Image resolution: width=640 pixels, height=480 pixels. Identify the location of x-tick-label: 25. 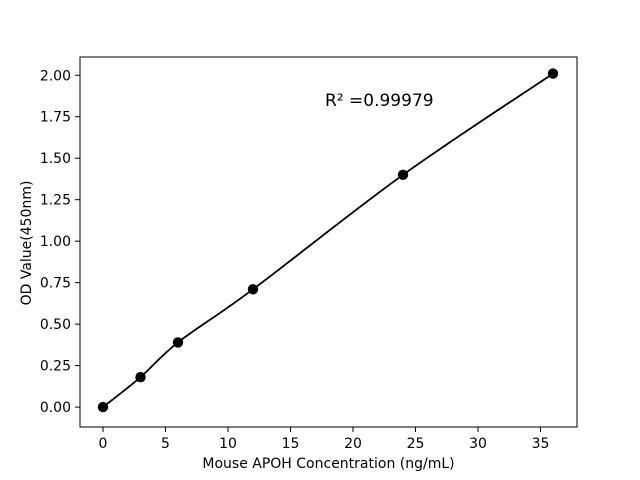
(416, 444).